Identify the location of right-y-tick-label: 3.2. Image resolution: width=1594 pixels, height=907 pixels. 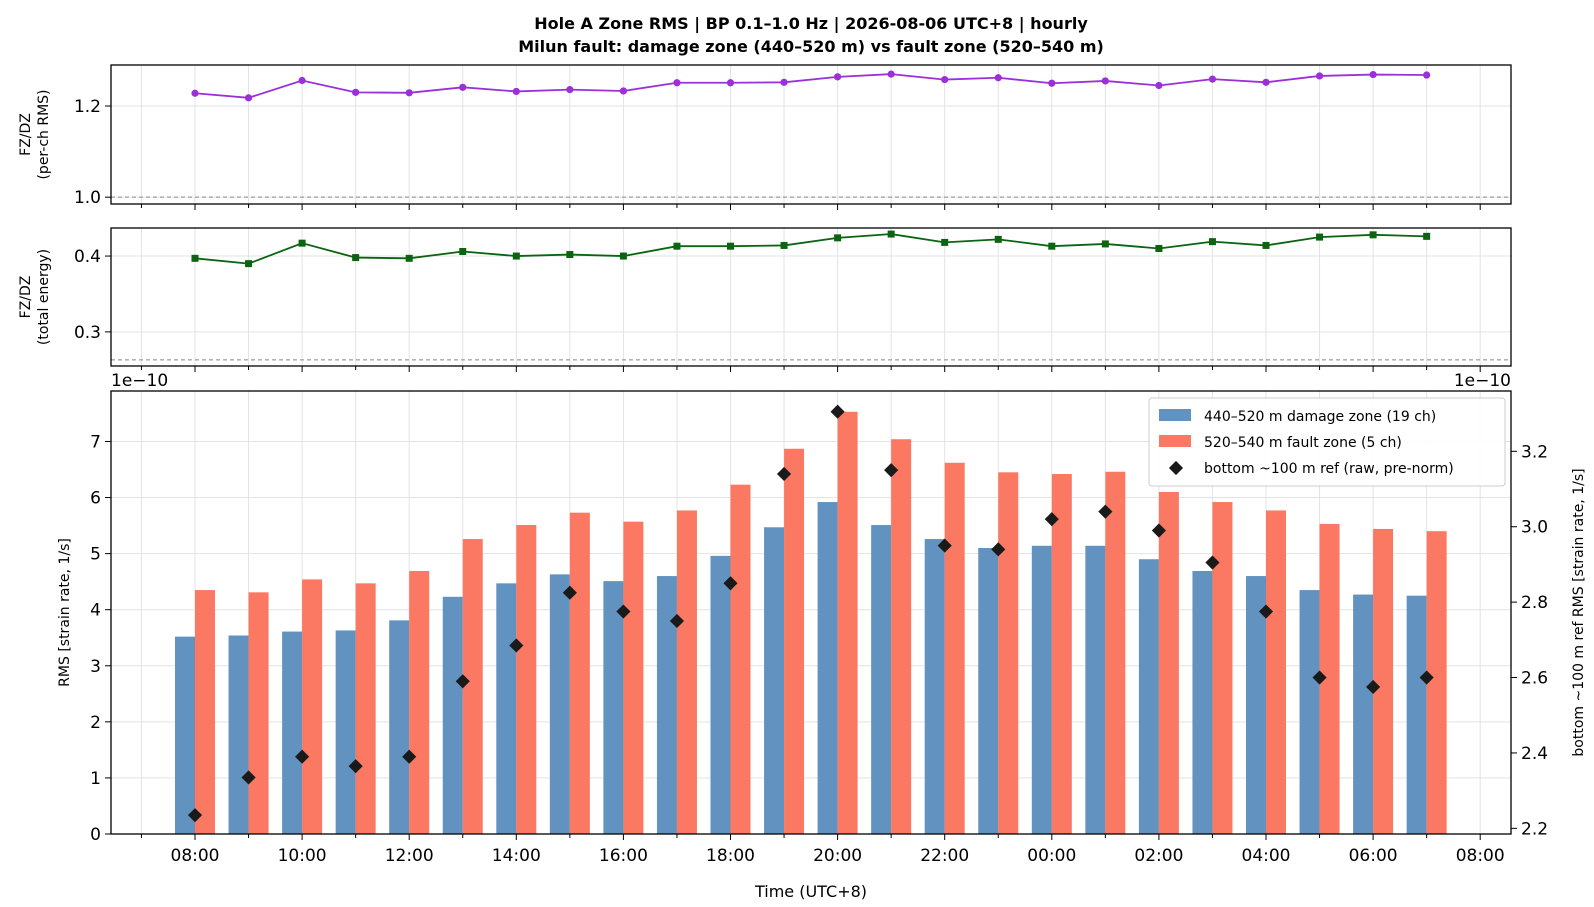
(1534, 452).